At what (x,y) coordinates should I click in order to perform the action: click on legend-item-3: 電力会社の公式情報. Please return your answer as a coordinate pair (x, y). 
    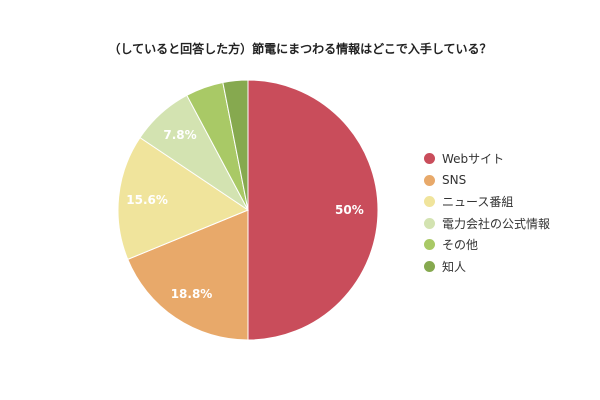
    Looking at the image, I should click on (487, 224).